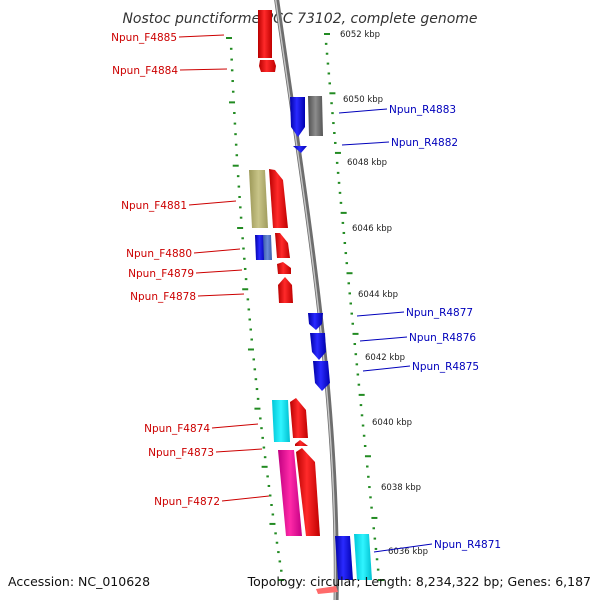  What do you see at coordinates (315, 321) in the screenshot?
I see `gene-npun-r4877` at bounding box center [315, 321].